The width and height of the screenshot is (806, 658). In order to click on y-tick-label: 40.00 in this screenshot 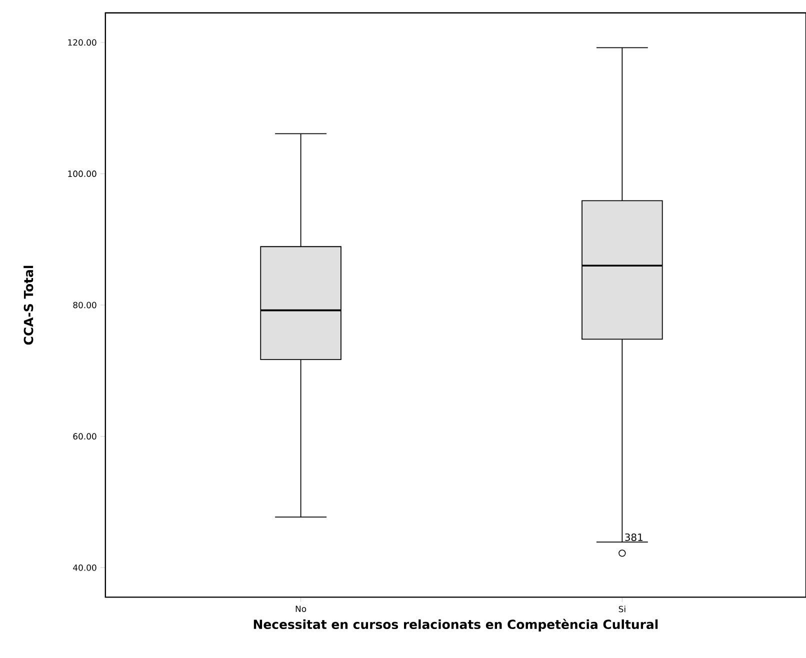, I will do `click(84, 567)`.